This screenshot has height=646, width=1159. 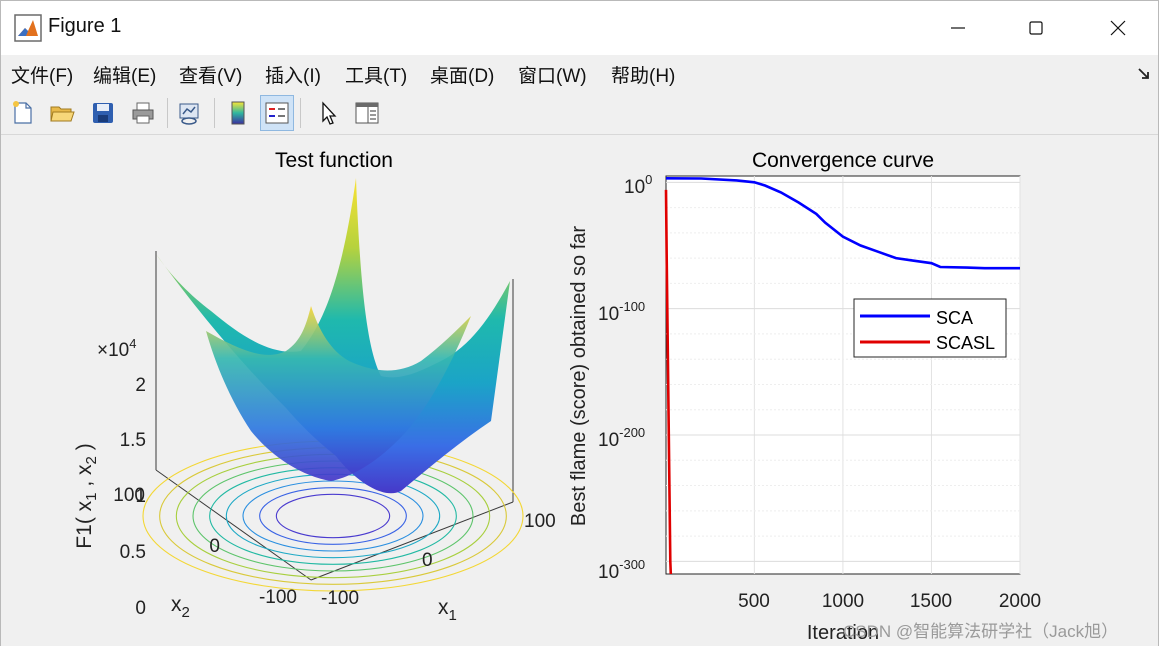 I want to click on x1-axis-label: x1, so click(x=447, y=610).